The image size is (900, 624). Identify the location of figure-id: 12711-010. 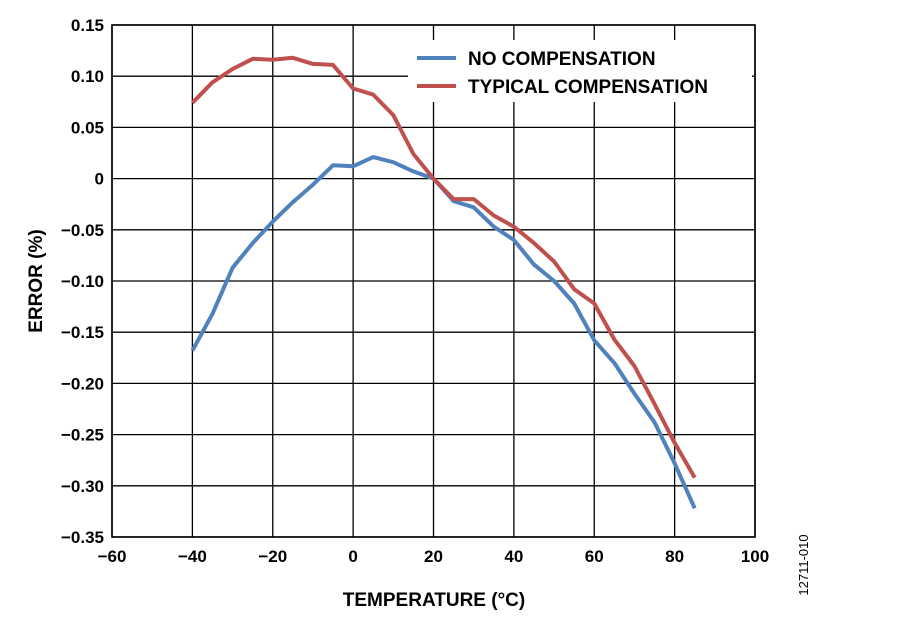
(803, 564).